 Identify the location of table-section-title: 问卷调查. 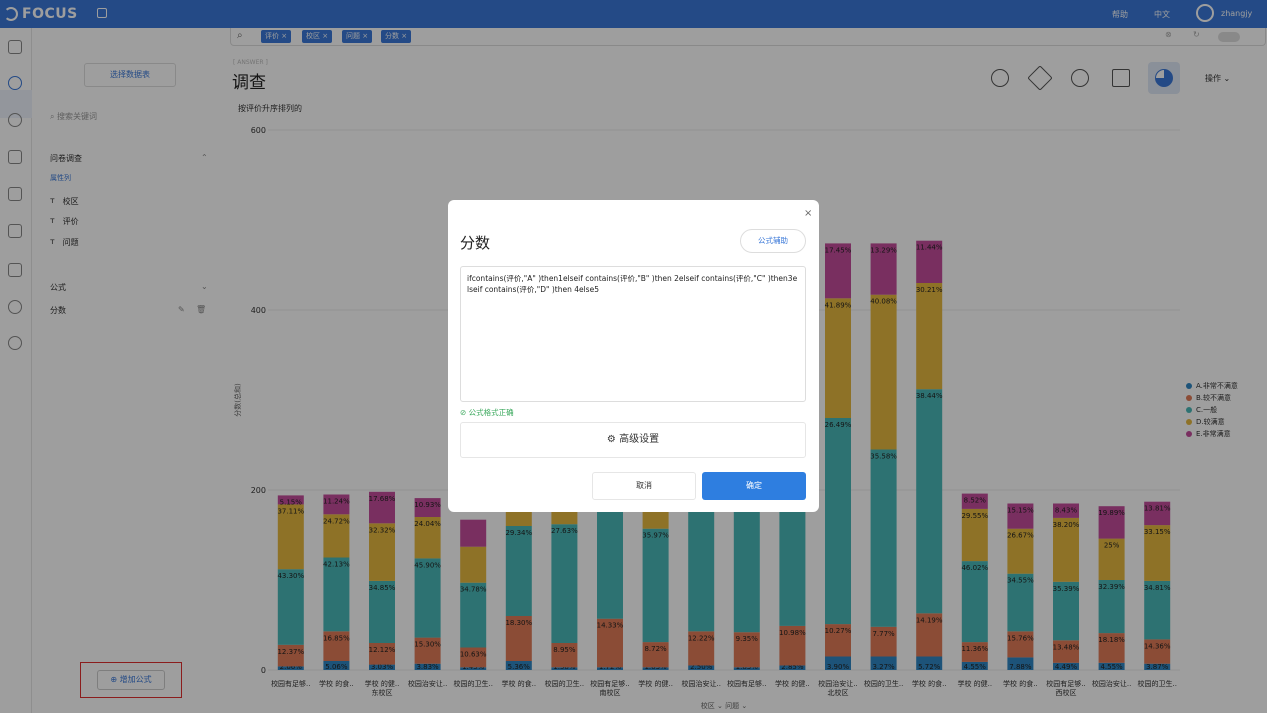
(66, 158).